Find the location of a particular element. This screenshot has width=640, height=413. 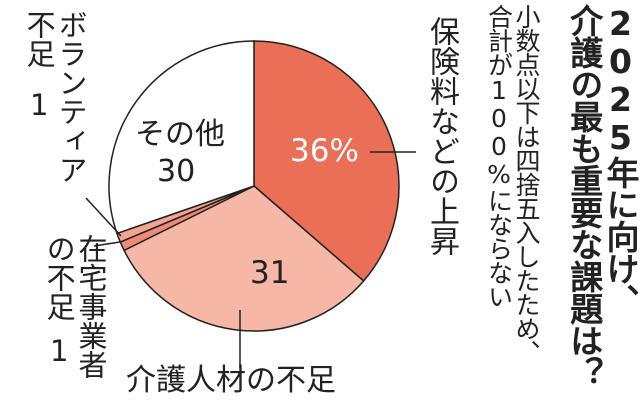

chart-title: 2025年に向け、 介護の最も重要な課題は？ is located at coordinates (602, 196).